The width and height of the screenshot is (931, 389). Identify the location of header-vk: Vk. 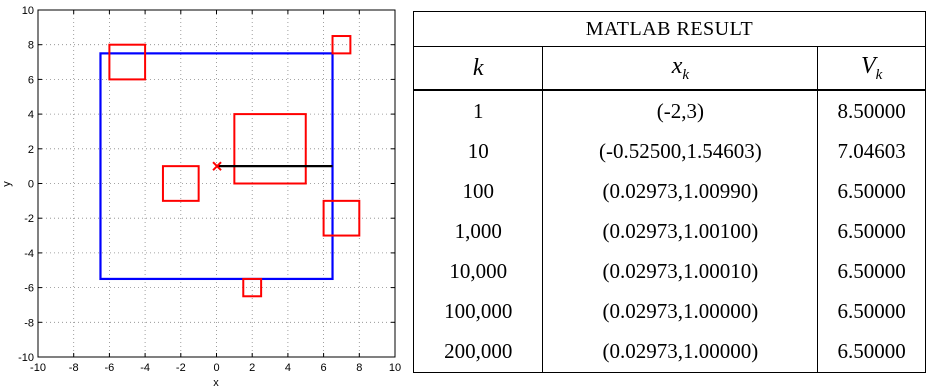
(871, 68).